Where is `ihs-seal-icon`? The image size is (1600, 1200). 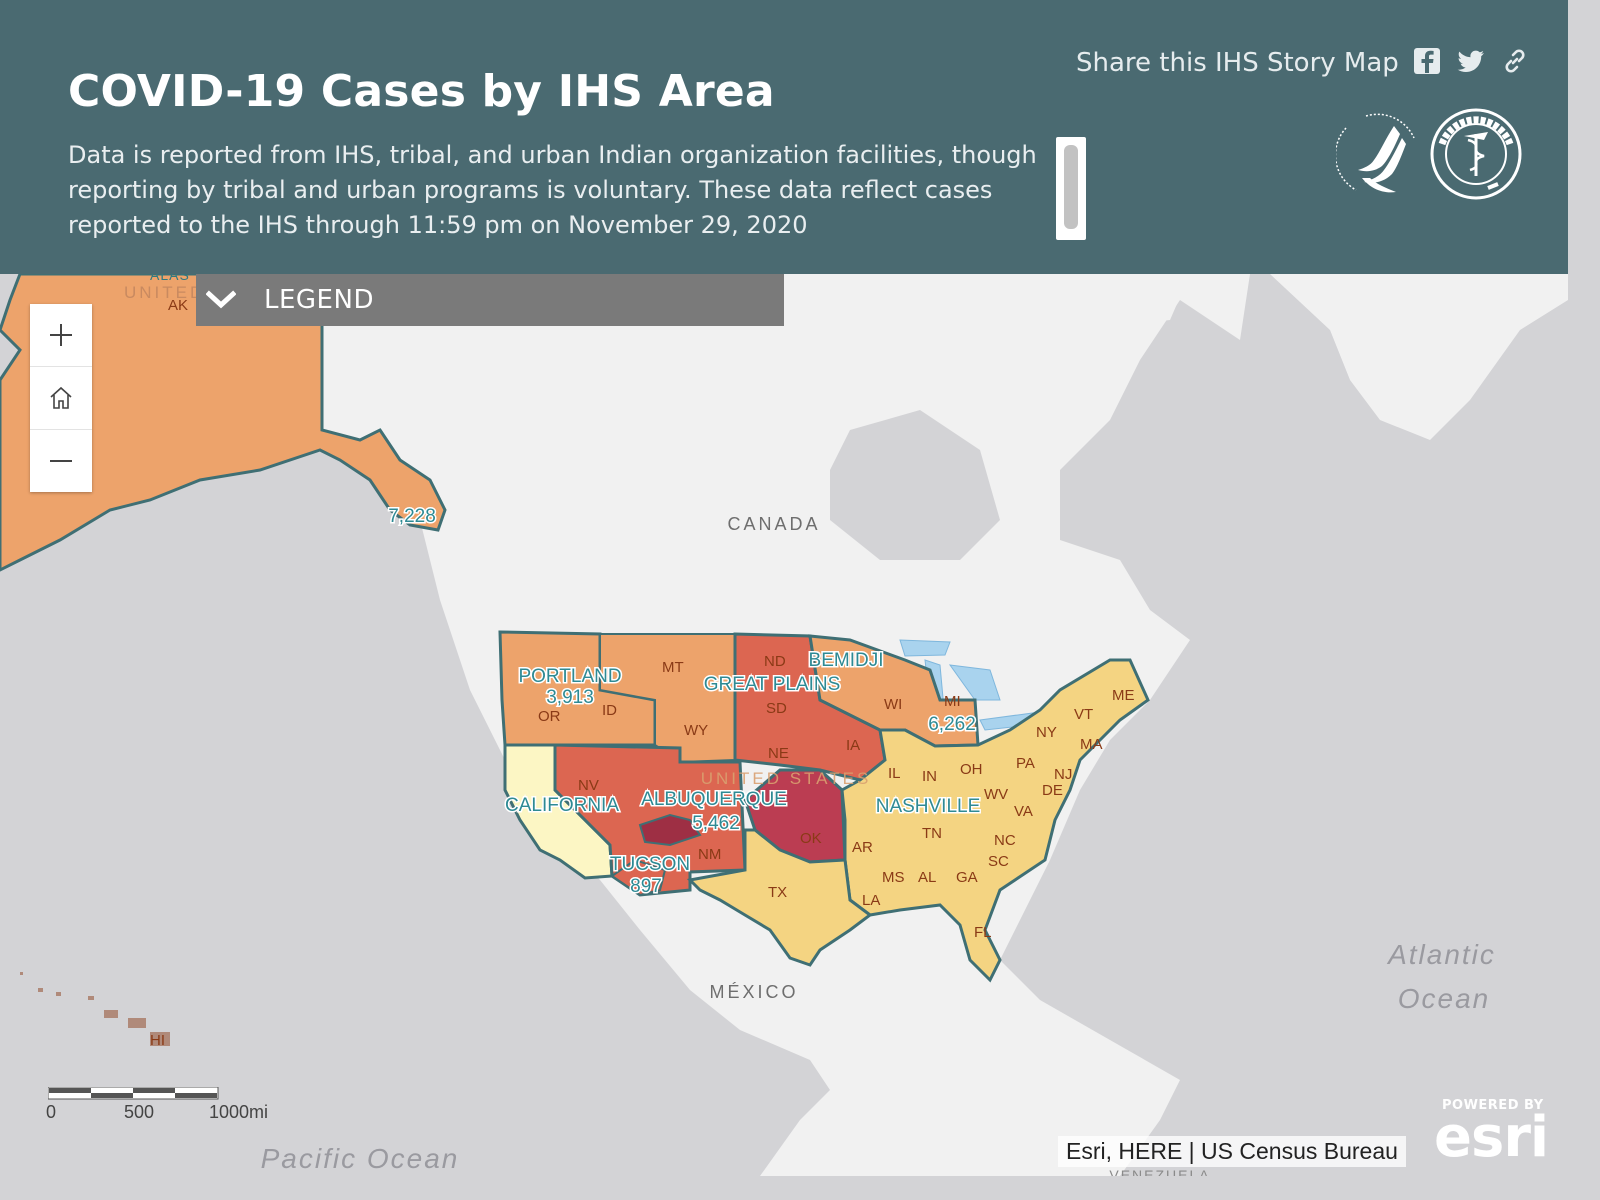
ihs-seal-icon is located at coordinates (1476, 156).